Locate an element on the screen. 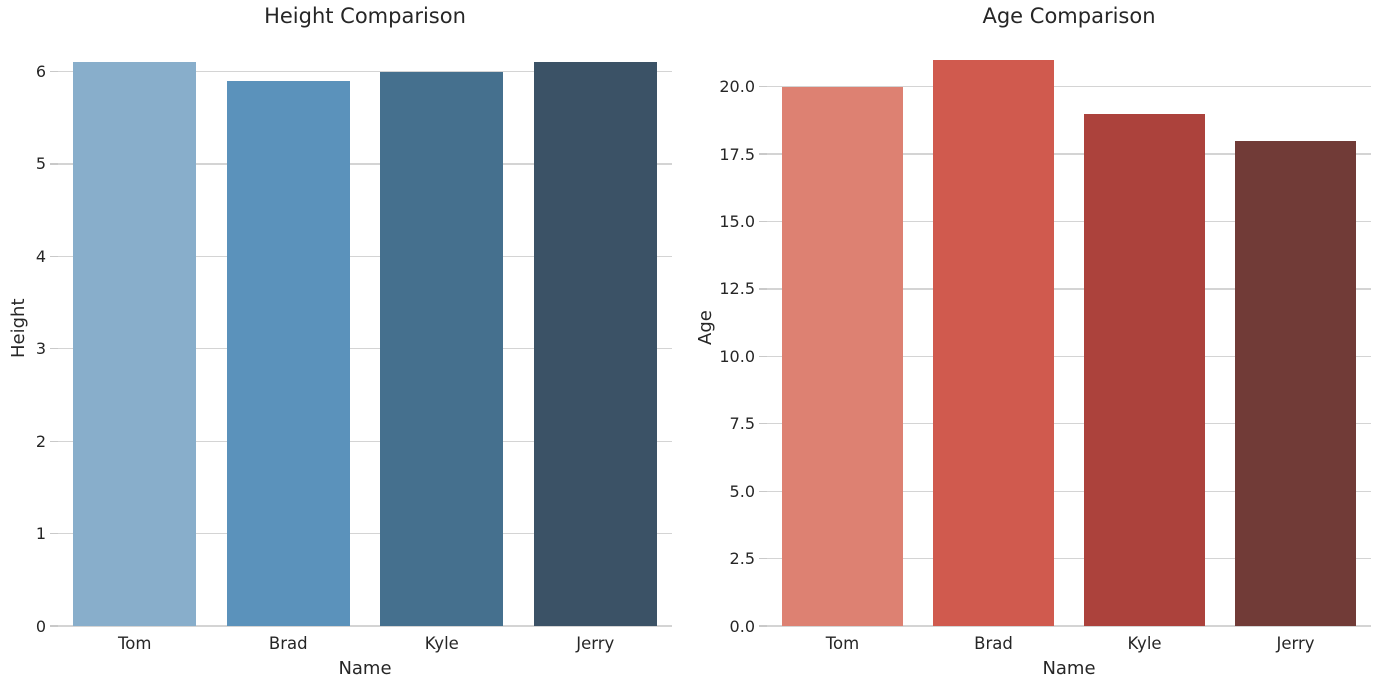 The image size is (1389, 690). y-tick-label: 12.5 is located at coordinates (737, 289).